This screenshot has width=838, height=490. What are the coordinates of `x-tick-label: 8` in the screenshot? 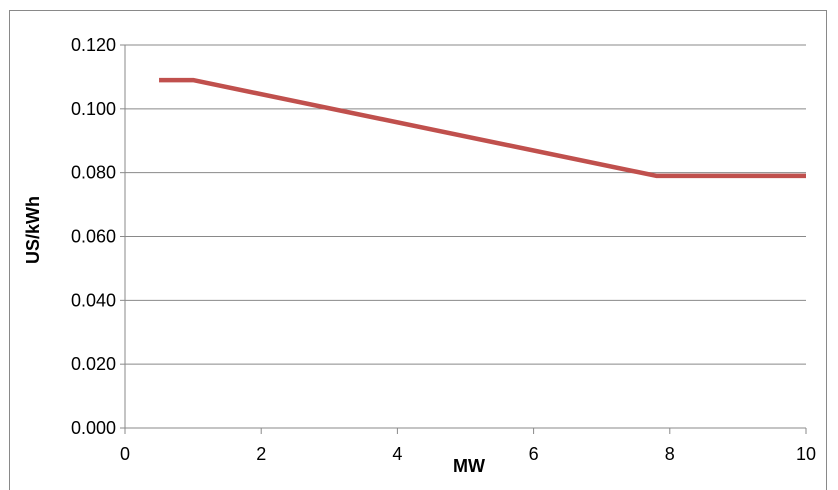 It's located at (670, 454).